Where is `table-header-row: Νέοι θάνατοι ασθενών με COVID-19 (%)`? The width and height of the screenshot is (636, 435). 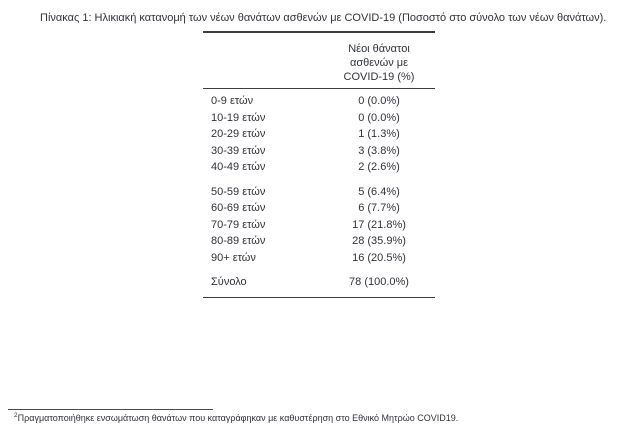
table-header-row: Νέοι θάνατοι ασθενών με COVID-19 (%) is located at coordinates (319, 61).